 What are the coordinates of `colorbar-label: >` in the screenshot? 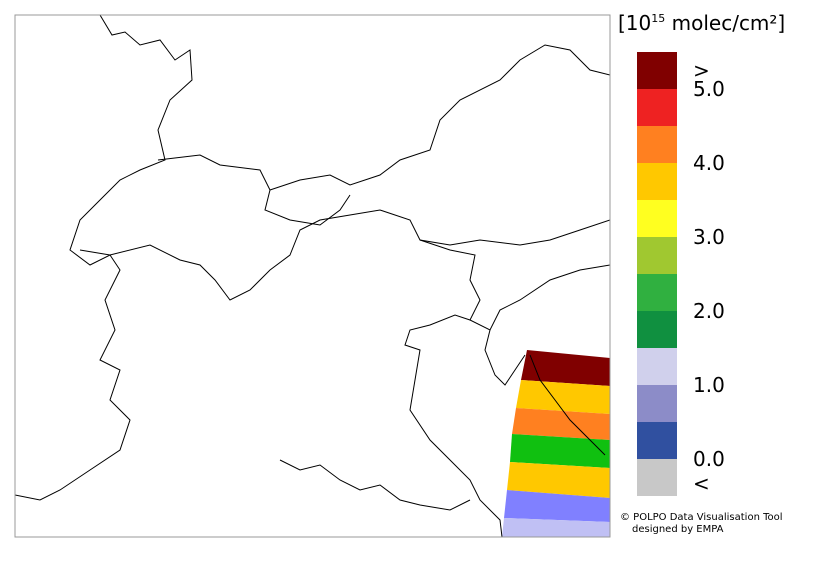 It's located at (701, 71).